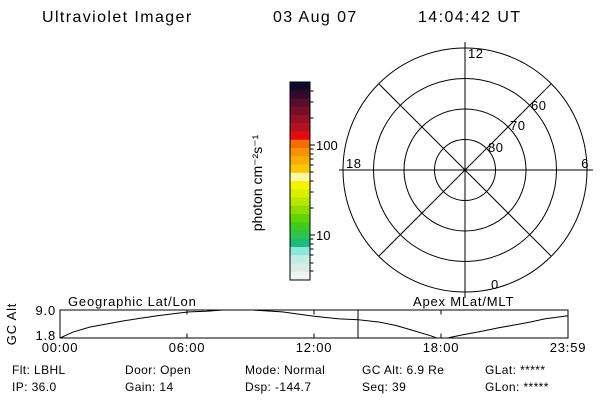 Image resolution: width=600 pixels, height=400 pixels. I want to click on status-glon: GLon: *****, so click(517, 387).